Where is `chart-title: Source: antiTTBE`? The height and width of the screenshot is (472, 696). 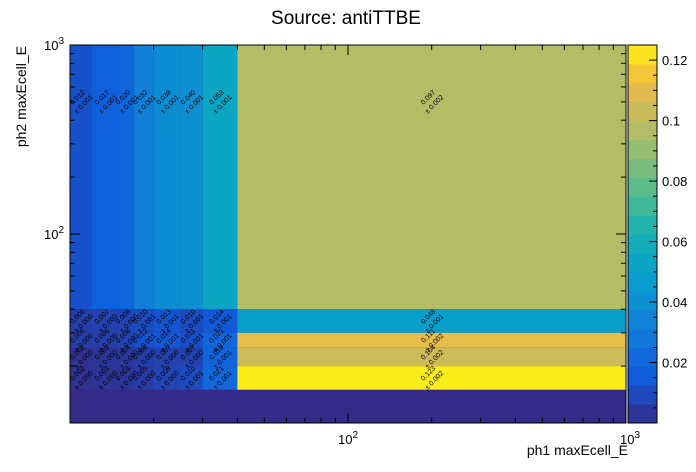
chart-title: Source: antiTTBE is located at coordinates (346, 18).